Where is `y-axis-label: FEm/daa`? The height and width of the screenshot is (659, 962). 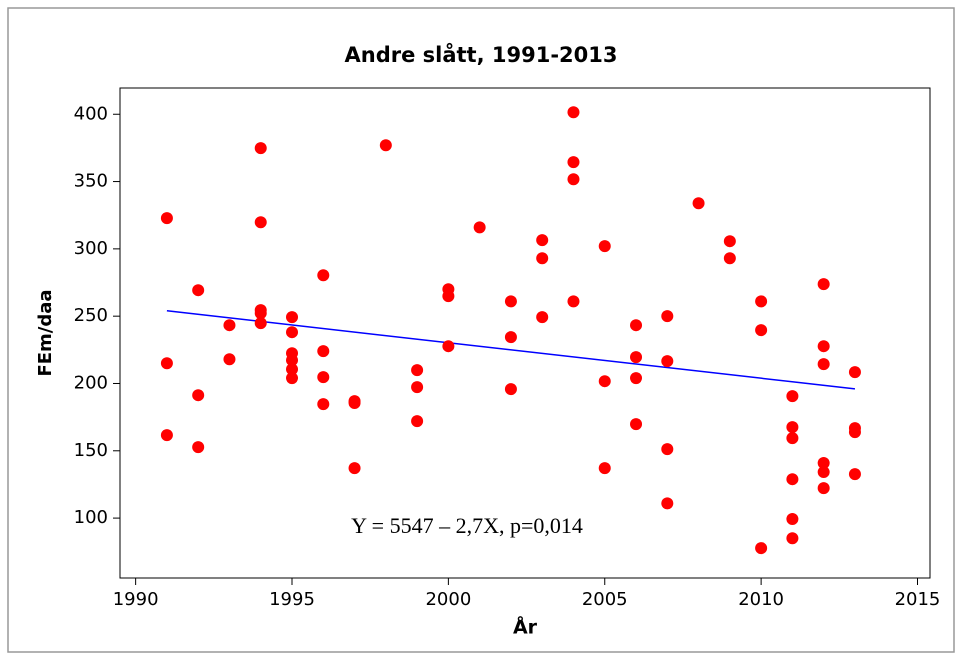
y-axis-label: FEm/daa is located at coordinates (45, 332).